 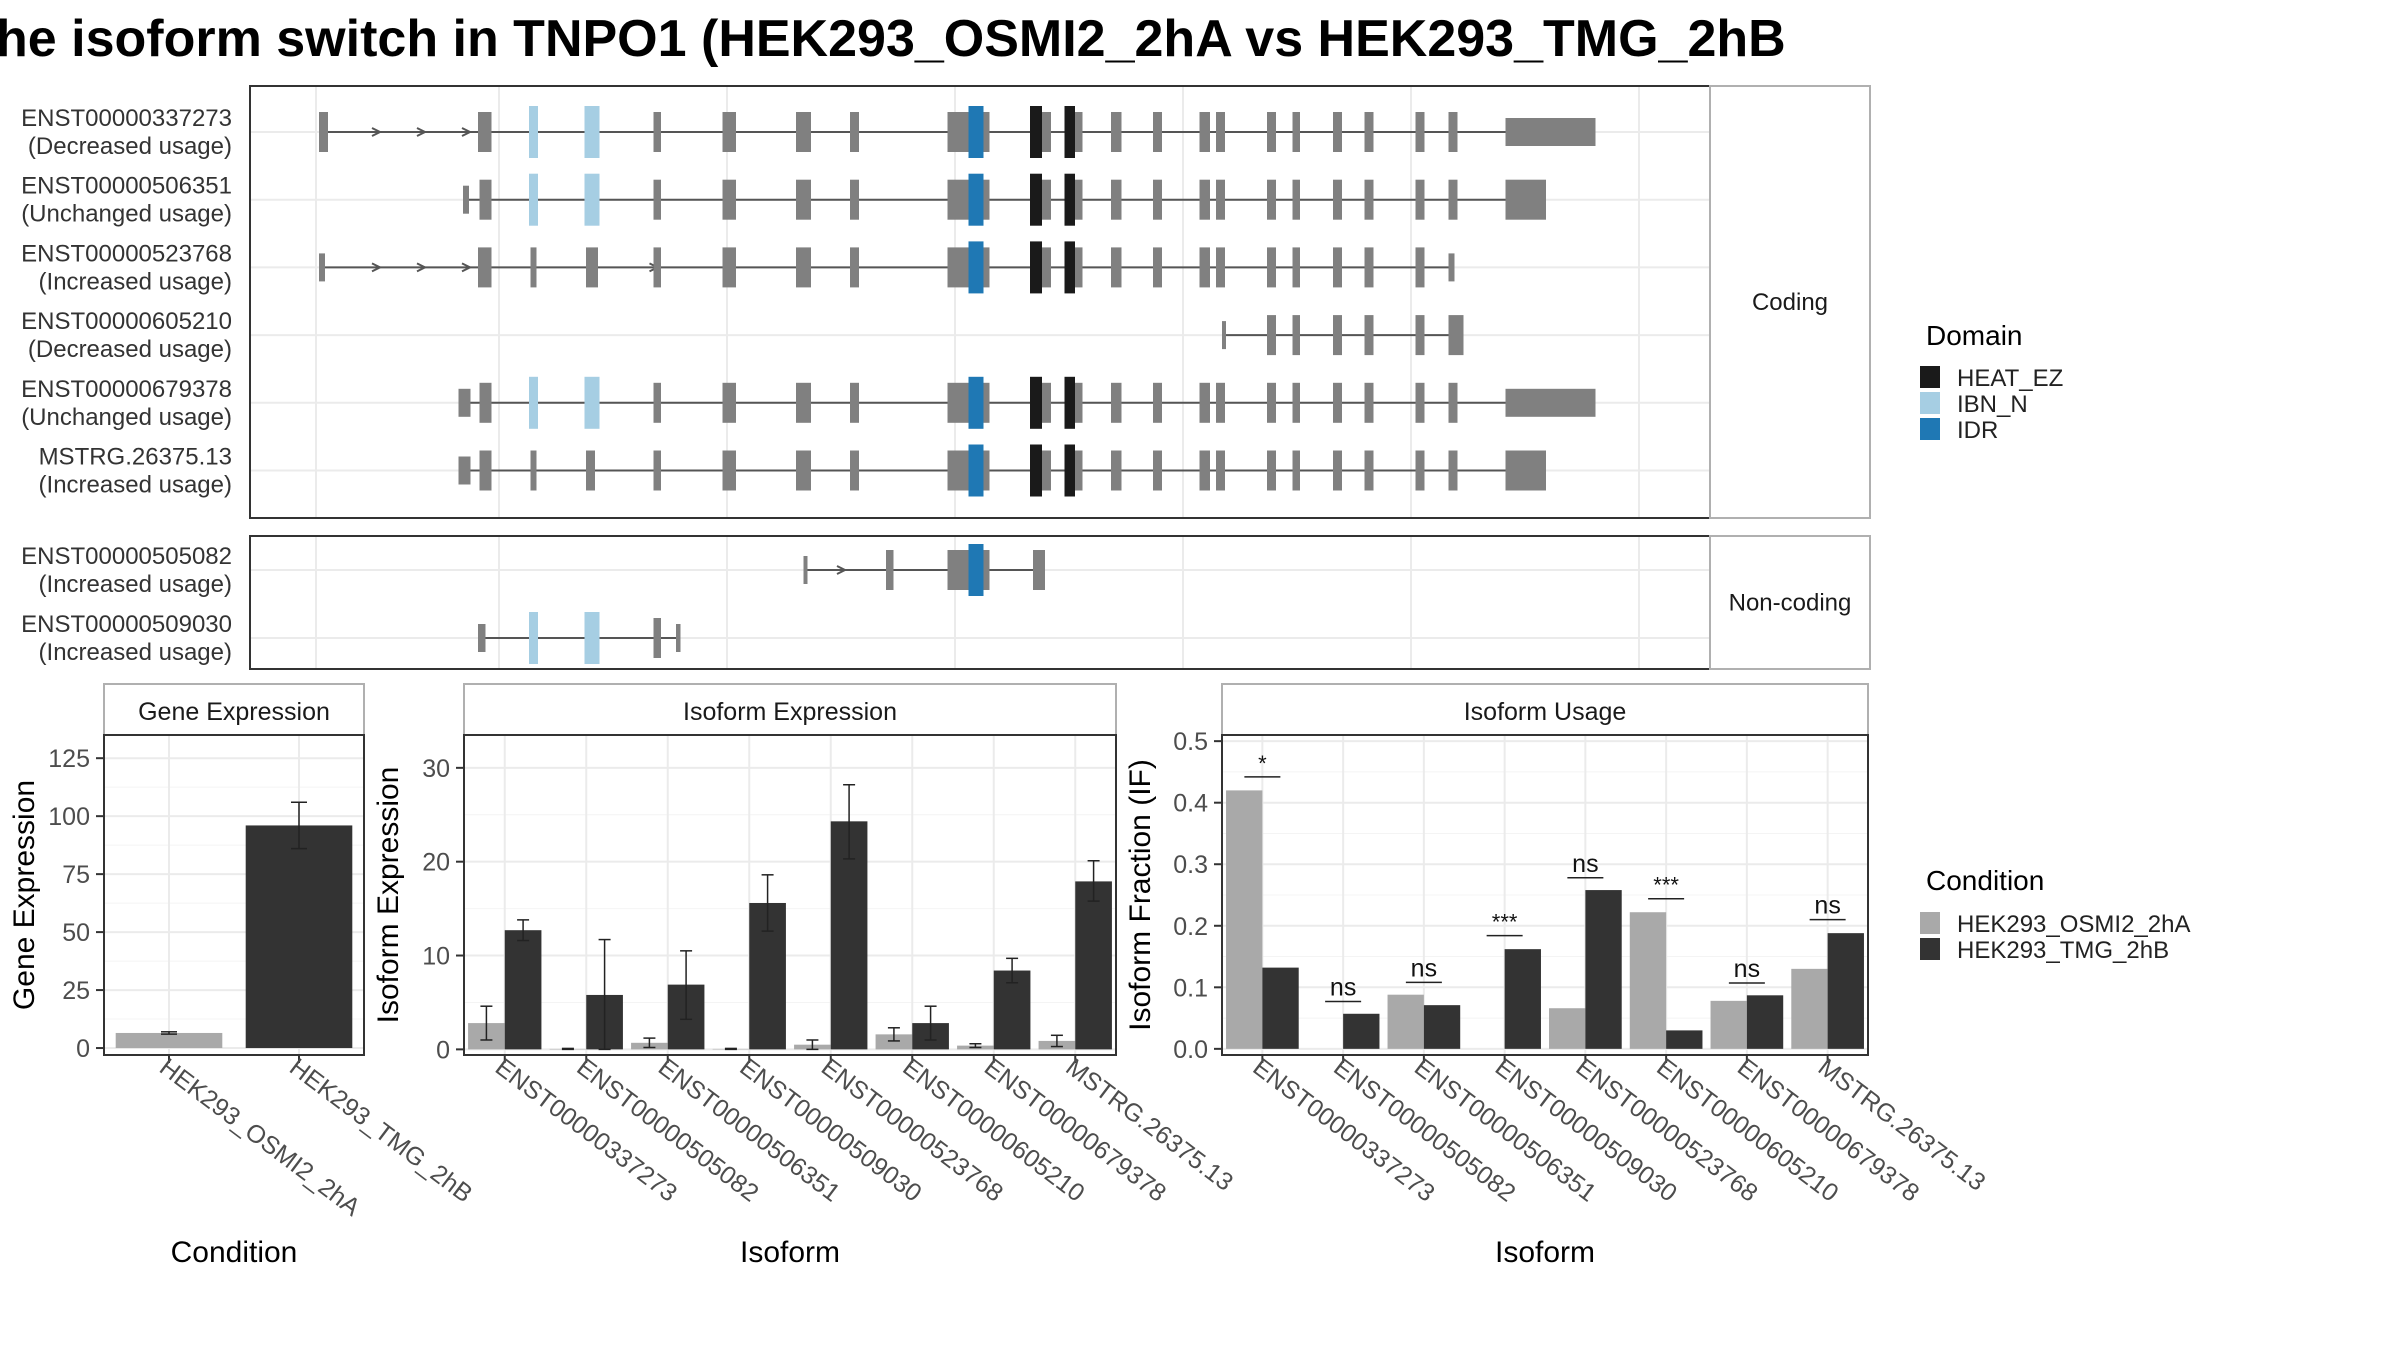 I want to click on panel-title: Gene Expression, so click(x=234, y=712).